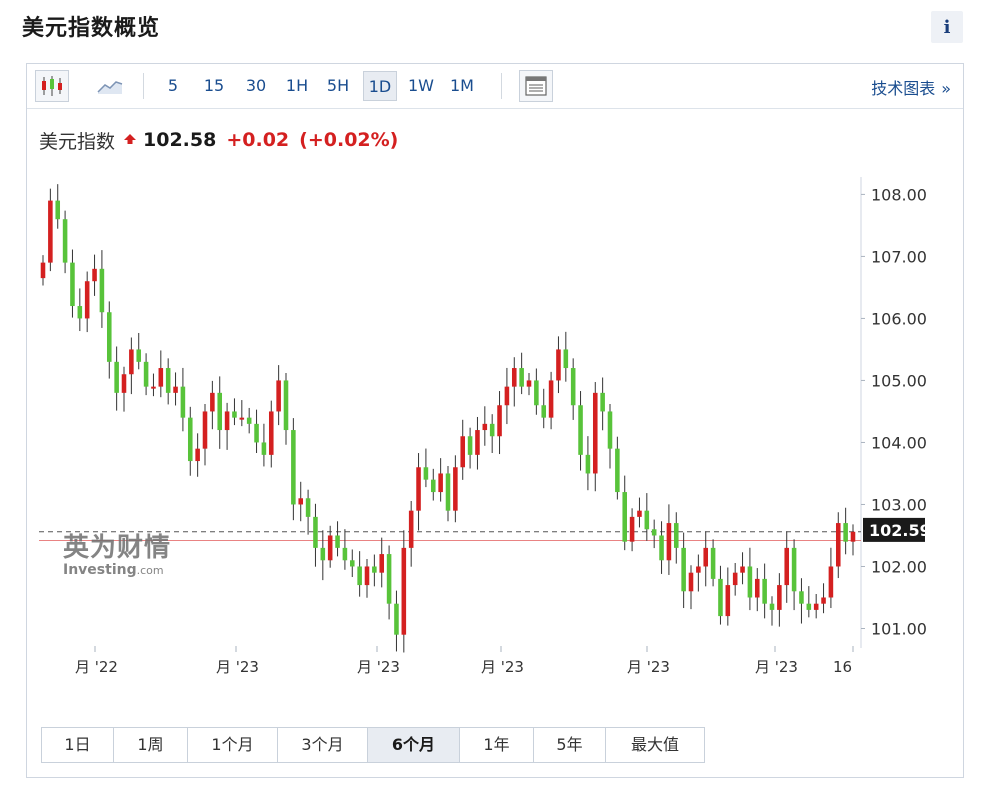 This screenshot has width=1000, height=792. What do you see at coordinates (78, 745) in the screenshot?
I see `range-1d: 1日` at bounding box center [78, 745].